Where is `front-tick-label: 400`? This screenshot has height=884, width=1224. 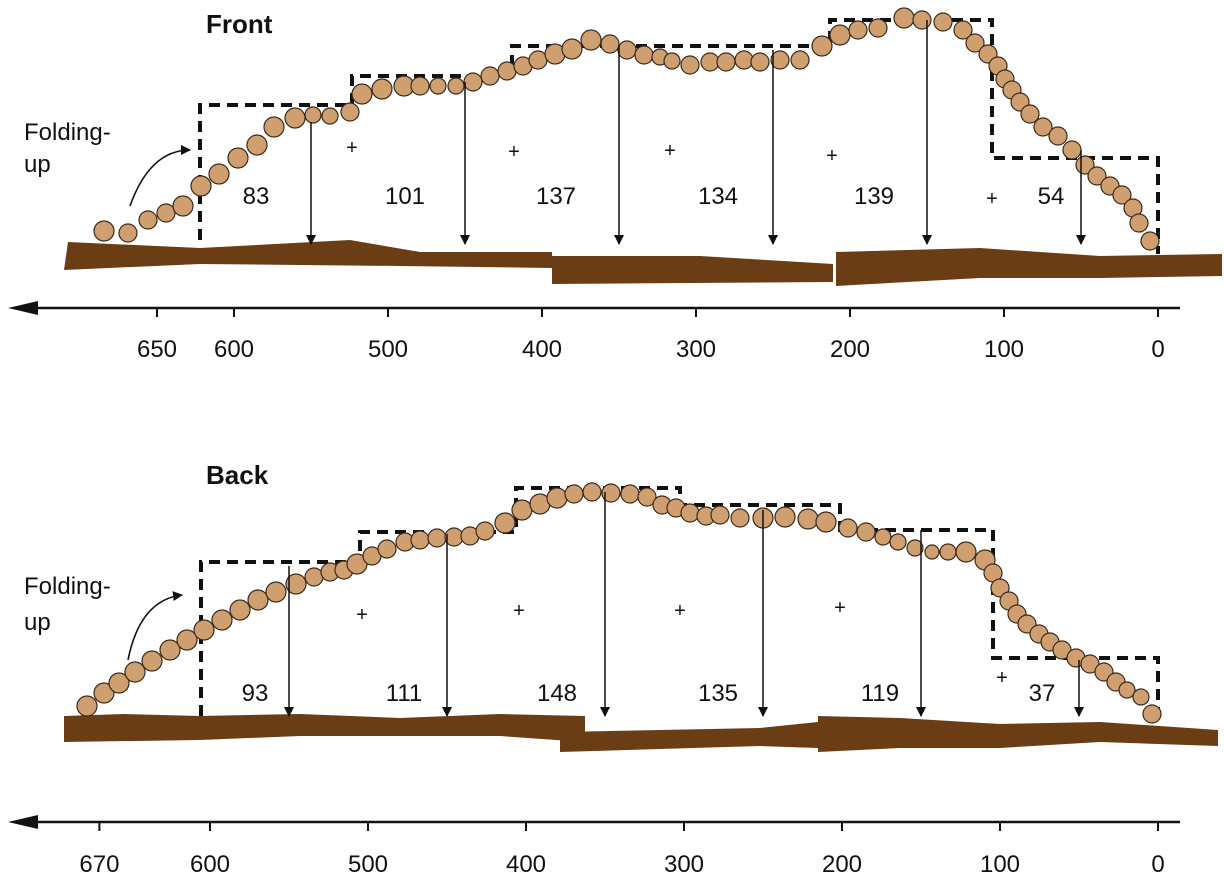 front-tick-label: 400 is located at coordinates (542, 349).